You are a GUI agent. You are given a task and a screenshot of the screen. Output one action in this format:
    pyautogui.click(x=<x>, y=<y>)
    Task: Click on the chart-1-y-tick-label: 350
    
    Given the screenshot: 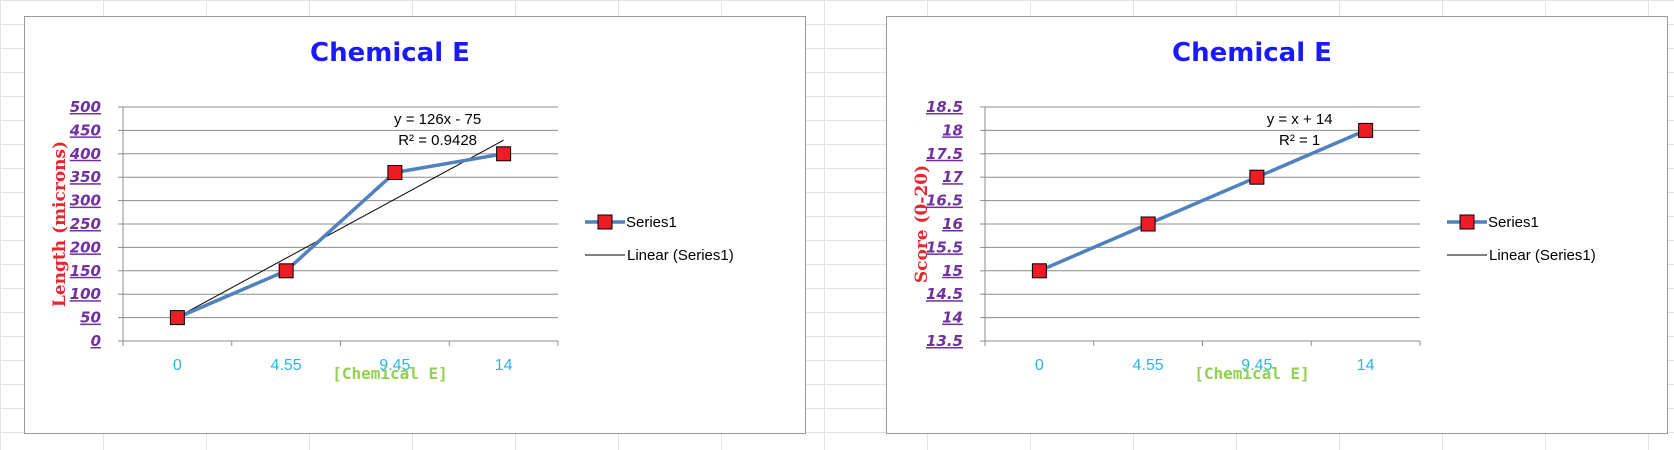 What is the action you would take?
    pyautogui.click(x=85, y=177)
    